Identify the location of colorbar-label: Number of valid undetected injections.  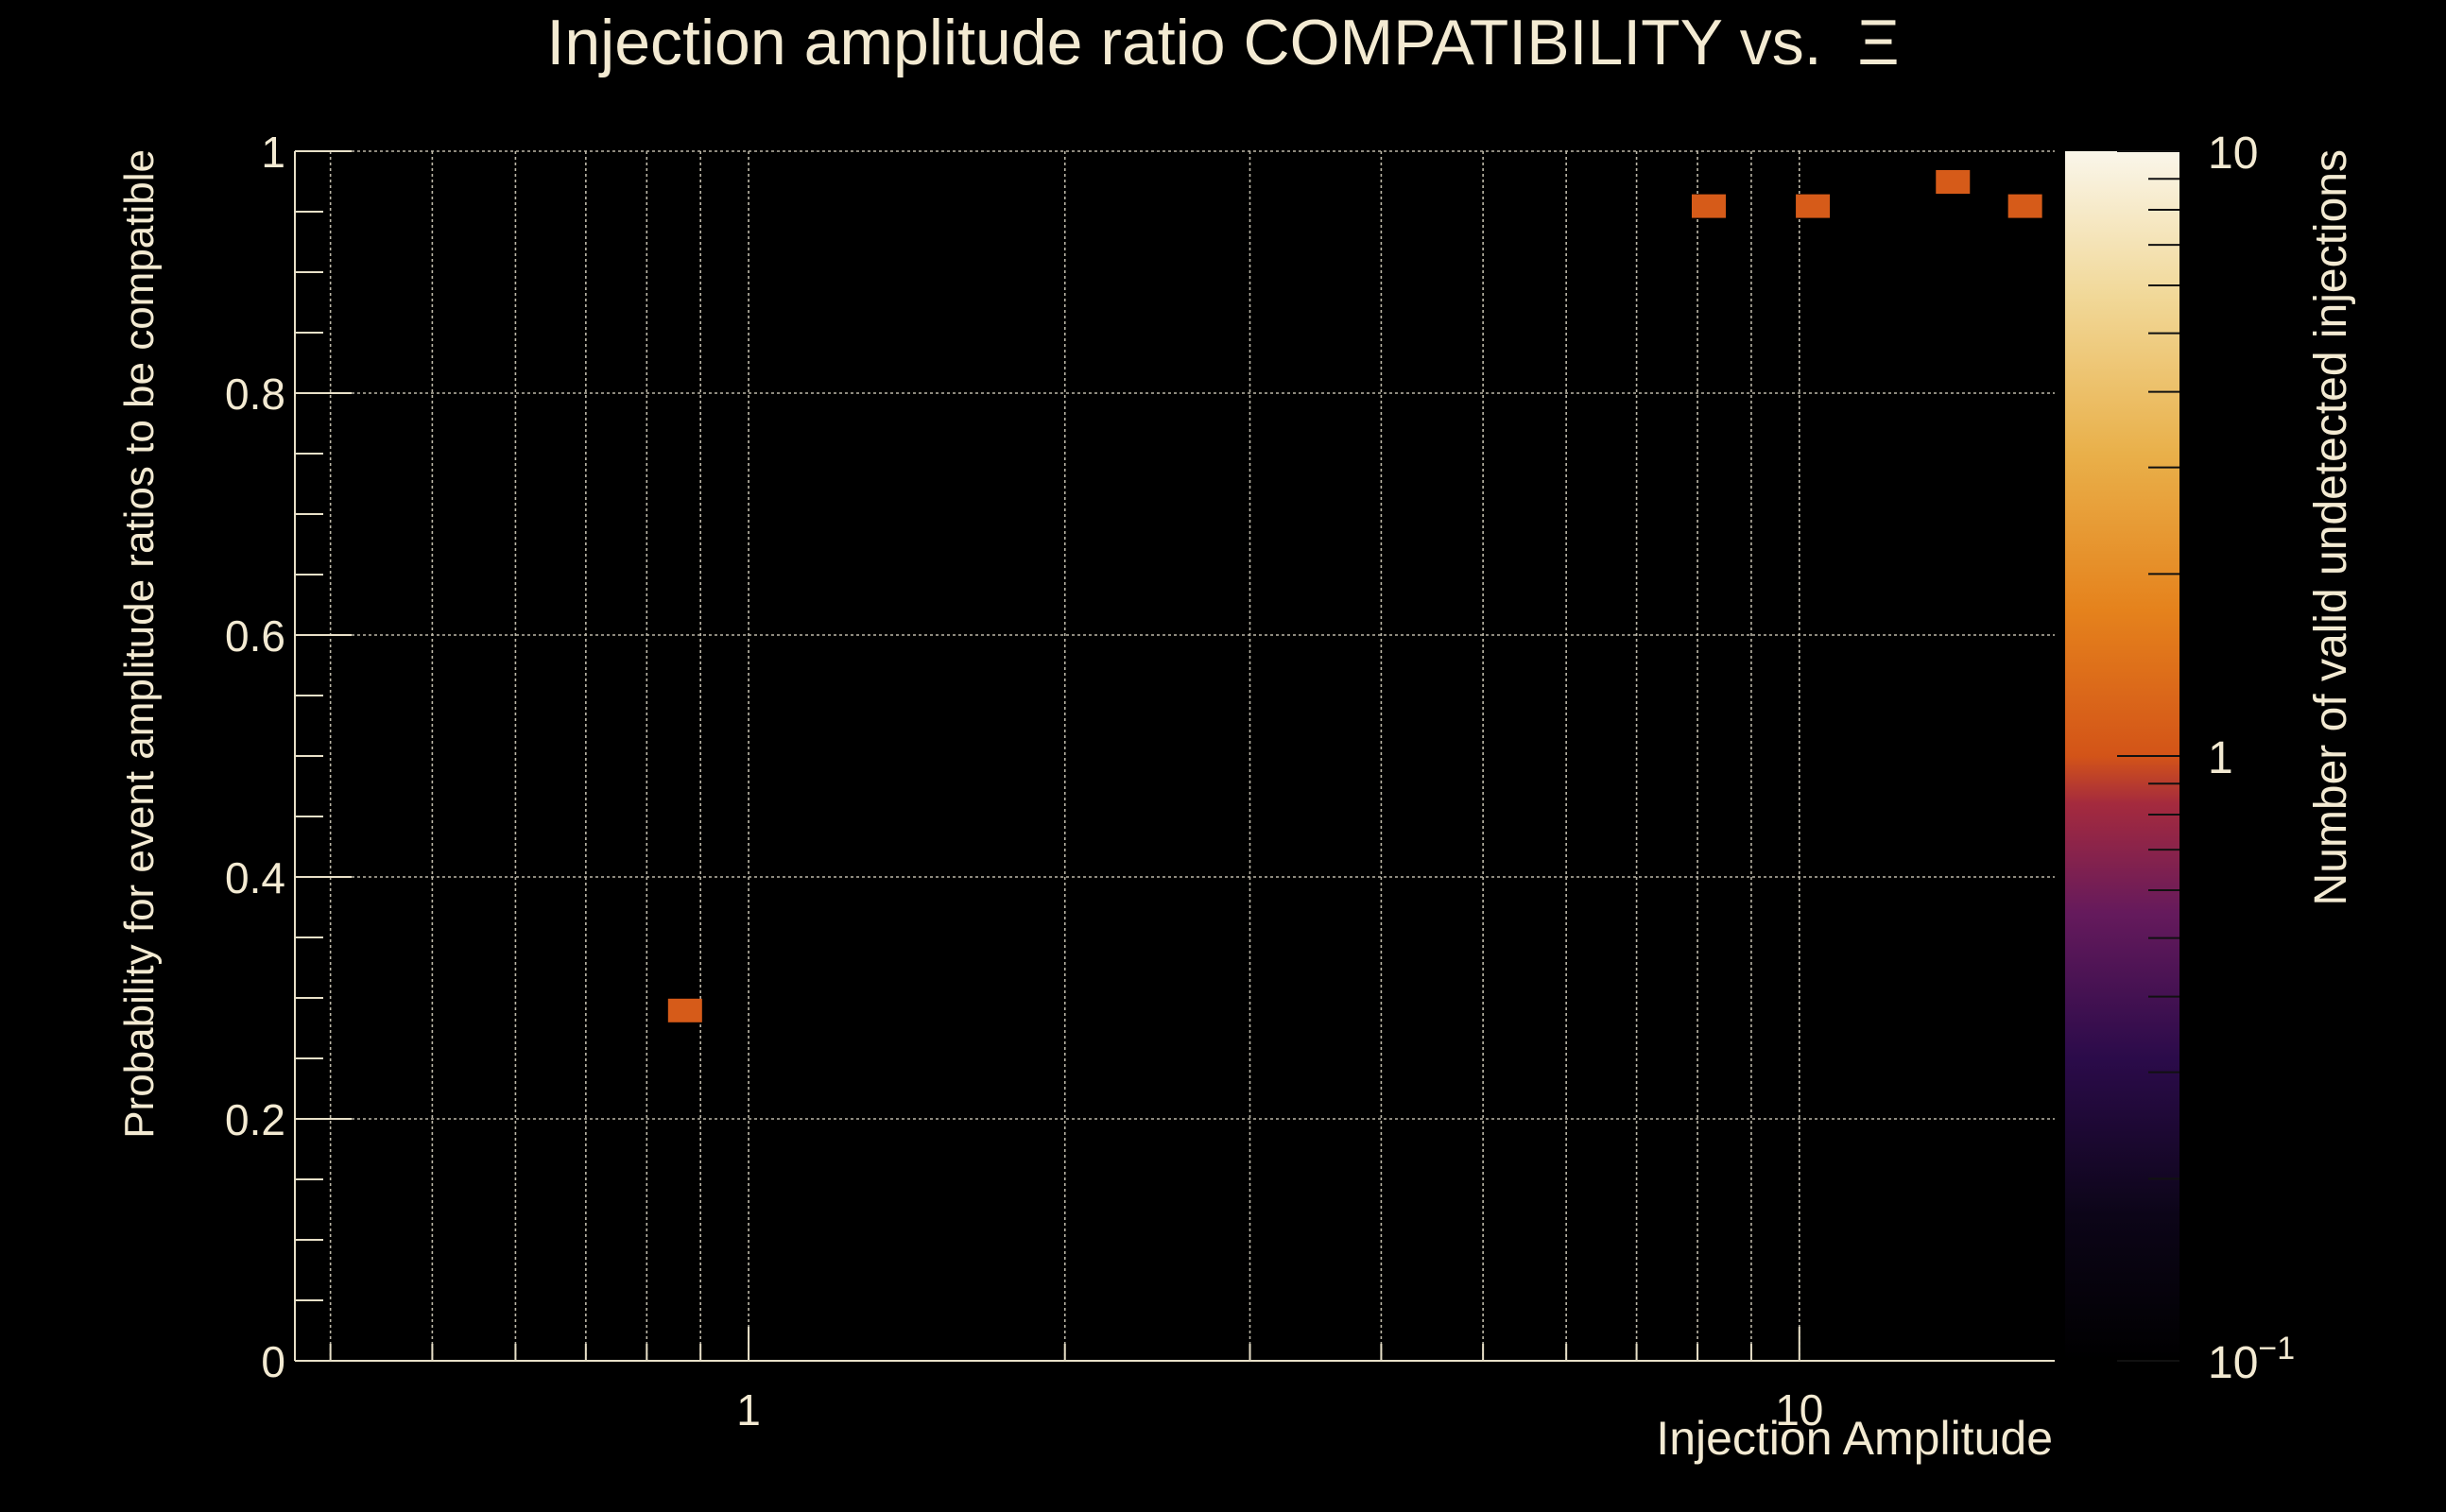
(2331, 527).